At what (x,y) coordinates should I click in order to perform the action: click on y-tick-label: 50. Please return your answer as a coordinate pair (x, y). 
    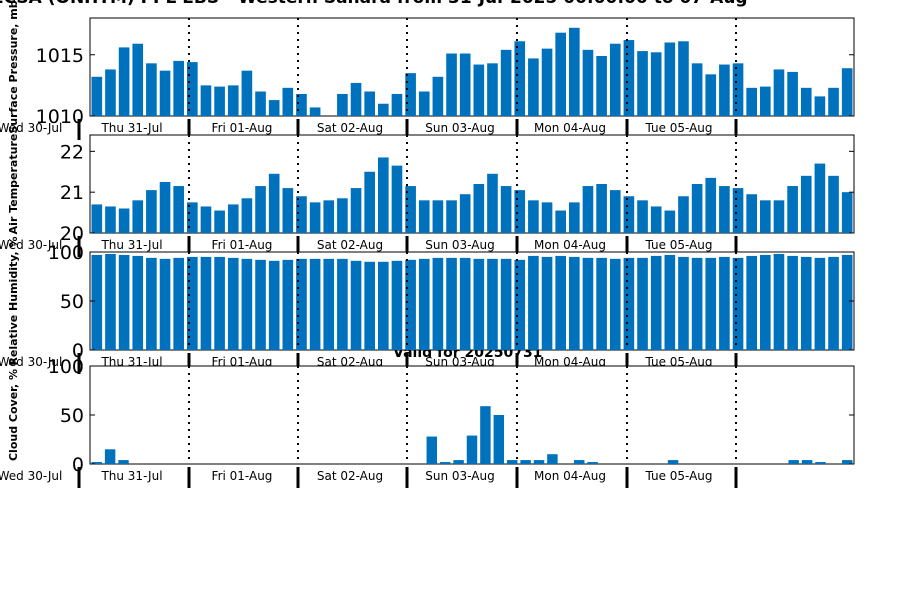
    Looking at the image, I should click on (72, 302).